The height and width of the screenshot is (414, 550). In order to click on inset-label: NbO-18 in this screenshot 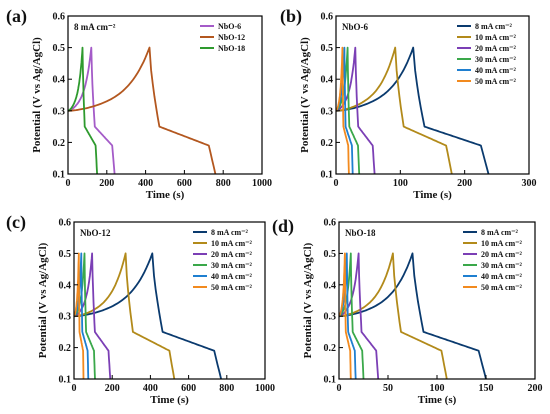, I will do `click(360, 233)`.